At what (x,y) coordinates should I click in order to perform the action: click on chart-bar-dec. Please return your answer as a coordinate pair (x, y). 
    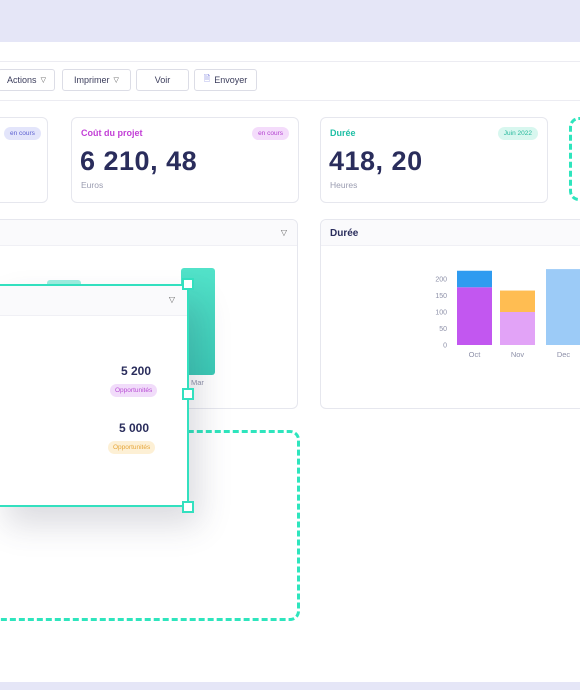
    Looking at the image, I should click on (563, 307).